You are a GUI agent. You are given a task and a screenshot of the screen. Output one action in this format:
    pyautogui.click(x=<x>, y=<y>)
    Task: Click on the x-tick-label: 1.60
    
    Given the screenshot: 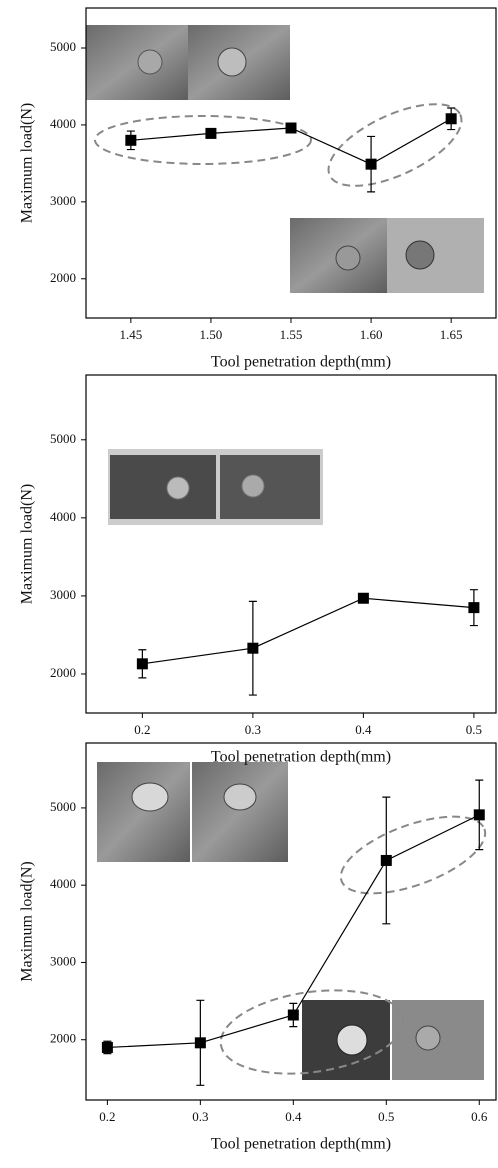 What is the action you would take?
    pyautogui.click(x=371, y=334)
    